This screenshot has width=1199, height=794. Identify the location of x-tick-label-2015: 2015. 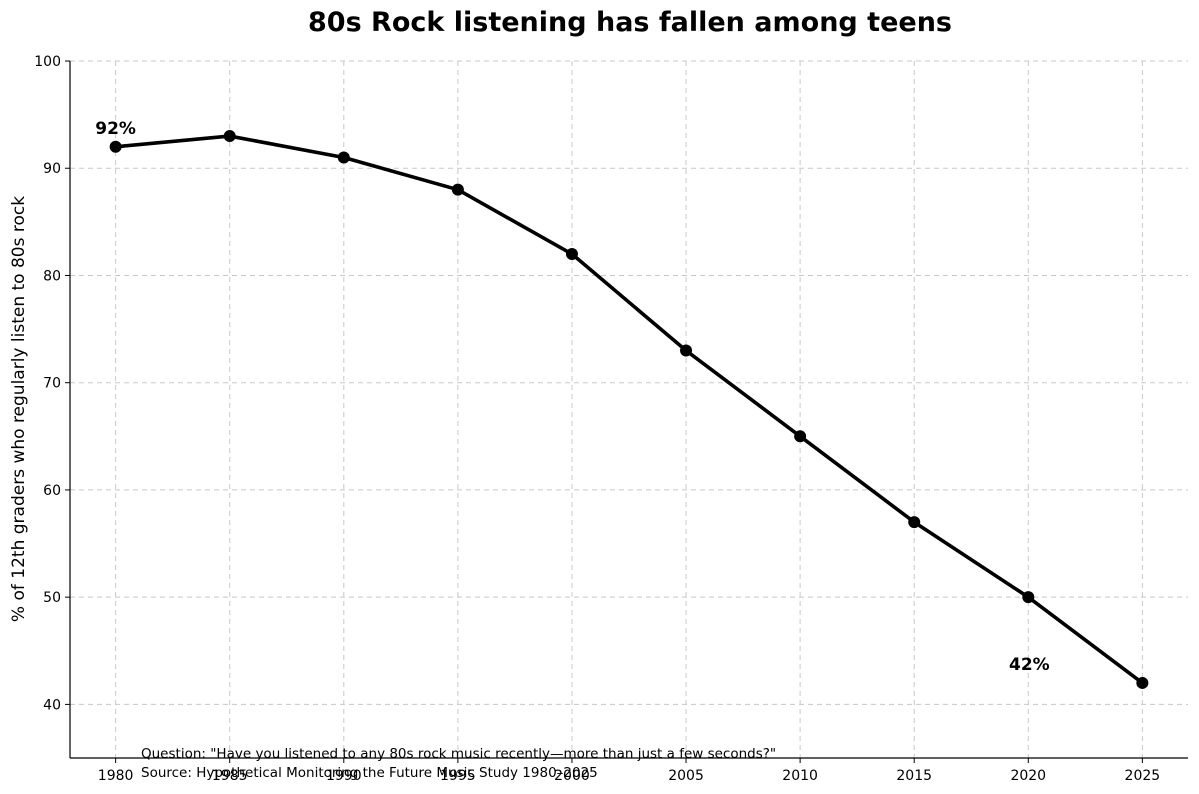
(914, 776).